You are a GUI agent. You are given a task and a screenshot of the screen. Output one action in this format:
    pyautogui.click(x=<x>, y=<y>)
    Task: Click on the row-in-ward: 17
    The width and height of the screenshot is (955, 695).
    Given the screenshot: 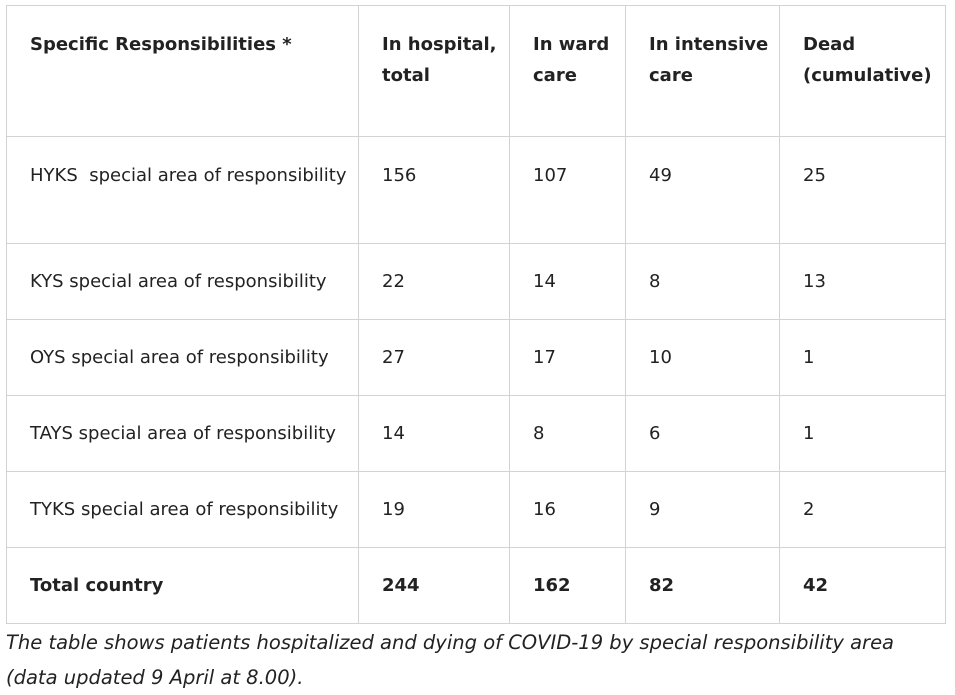 What is the action you would take?
    pyautogui.click(x=567, y=357)
    